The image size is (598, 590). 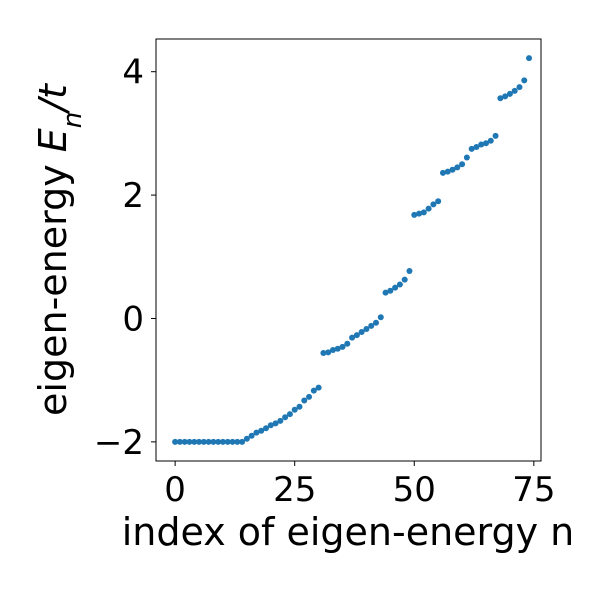 I want to click on x-axis-ticks: 0 25 50 75, so click(x=359, y=485).